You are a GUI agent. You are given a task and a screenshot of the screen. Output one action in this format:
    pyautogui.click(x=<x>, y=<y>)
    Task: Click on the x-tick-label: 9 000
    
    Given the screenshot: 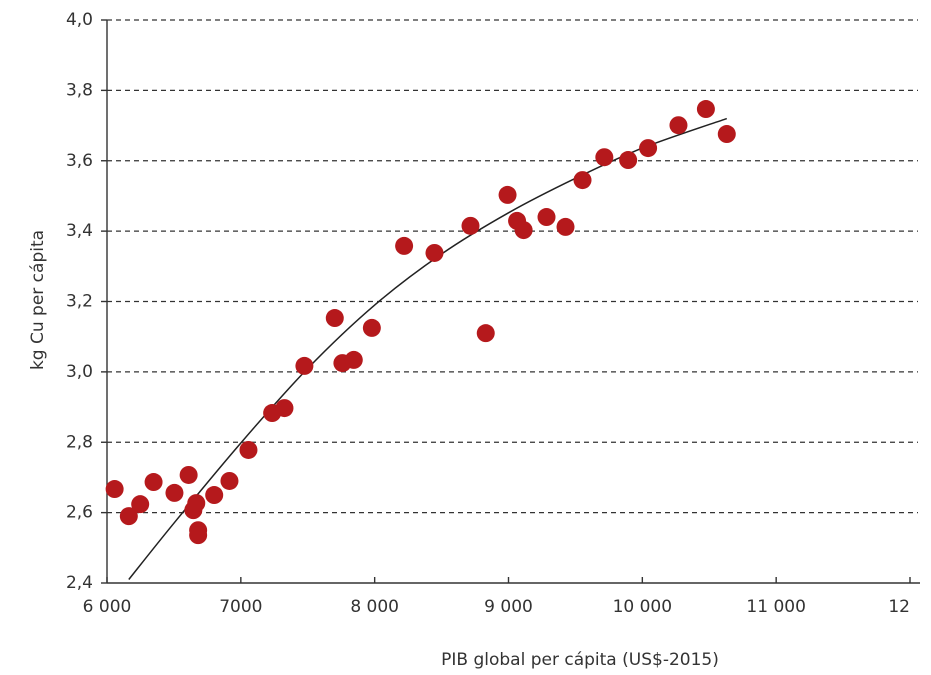 What is the action you would take?
    pyautogui.click(x=508, y=607)
    